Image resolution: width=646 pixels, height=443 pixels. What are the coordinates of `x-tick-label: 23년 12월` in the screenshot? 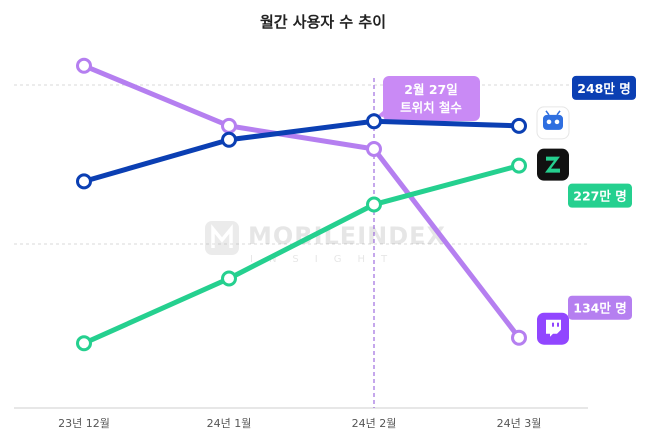 It's located at (84, 423).